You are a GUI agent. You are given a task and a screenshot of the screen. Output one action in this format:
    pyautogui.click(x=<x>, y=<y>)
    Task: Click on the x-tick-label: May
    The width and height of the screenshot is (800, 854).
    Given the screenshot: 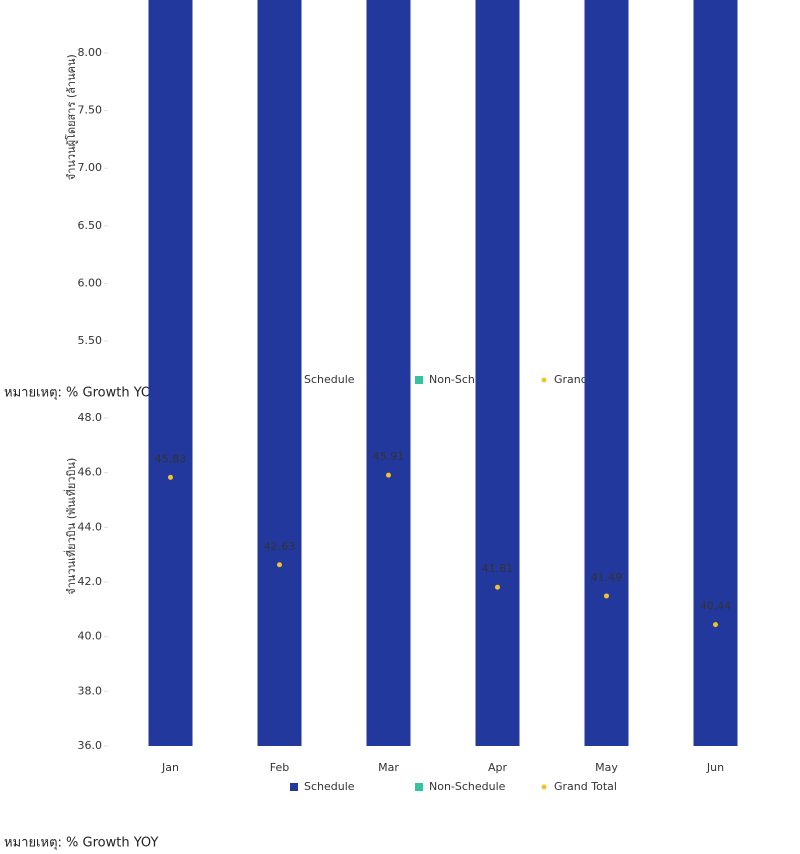 What is the action you would take?
    pyautogui.click(x=606, y=767)
    